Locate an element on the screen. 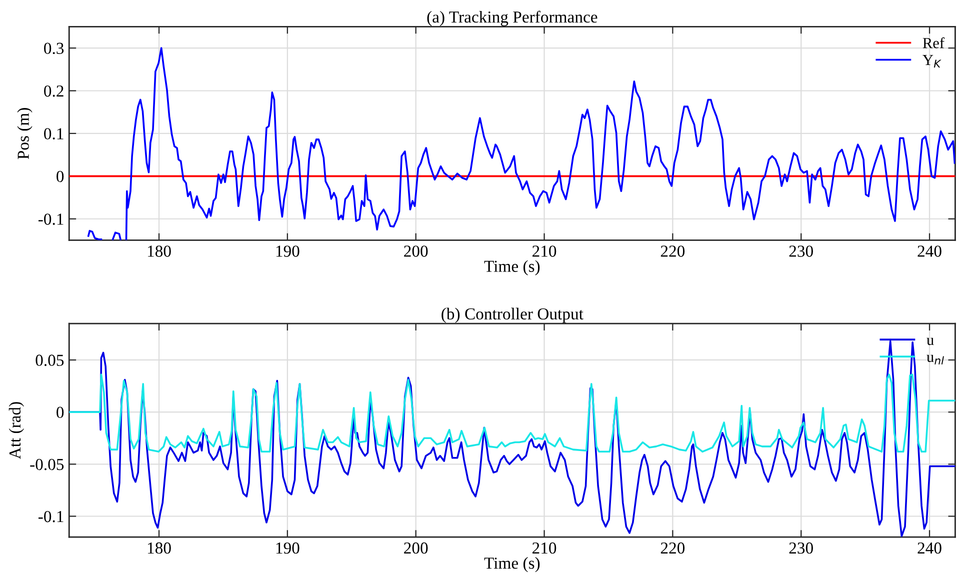 This screenshot has height=580, width=960. y-axis-title: Pos (m) is located at coordinates (24, 134).